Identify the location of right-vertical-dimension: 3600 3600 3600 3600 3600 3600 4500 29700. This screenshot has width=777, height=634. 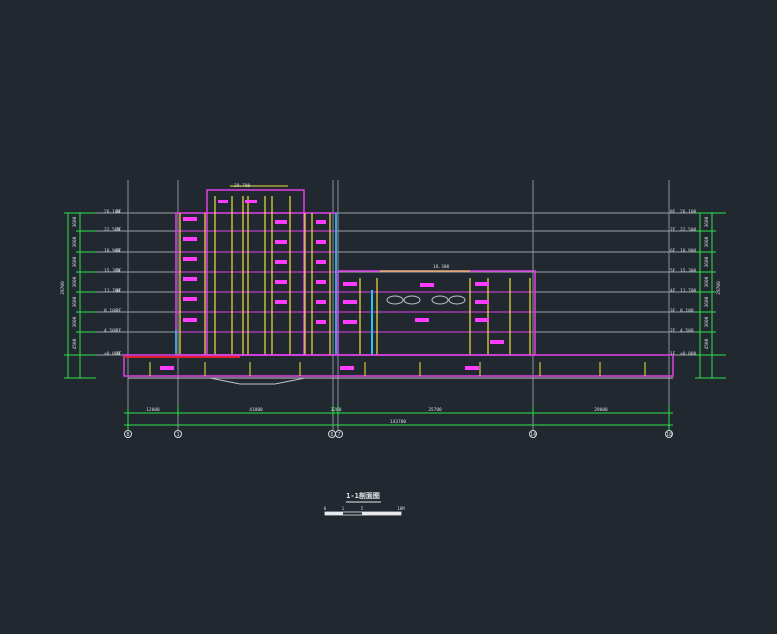
(710, 295).